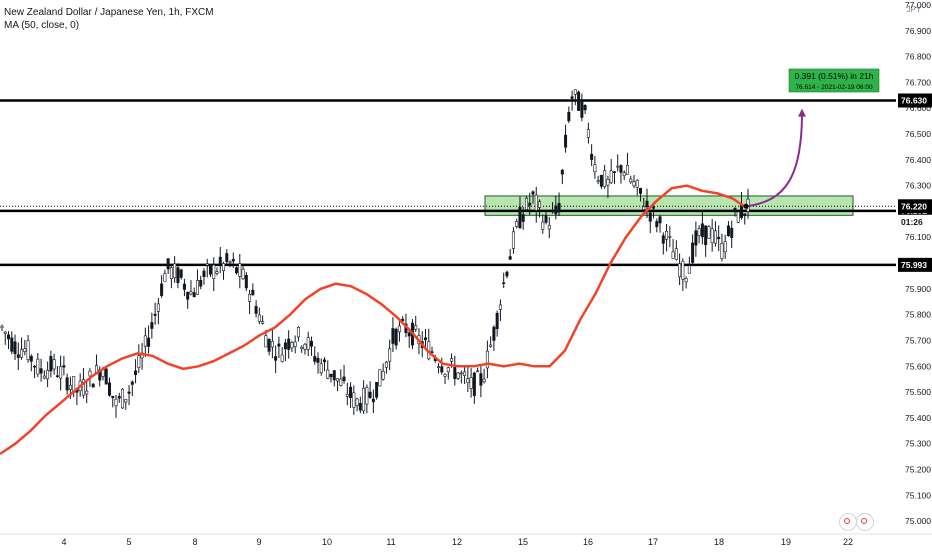  Describe the element at coordinates (194, 542) in the screenshot. I see `x-tick-label: 8` at that location.